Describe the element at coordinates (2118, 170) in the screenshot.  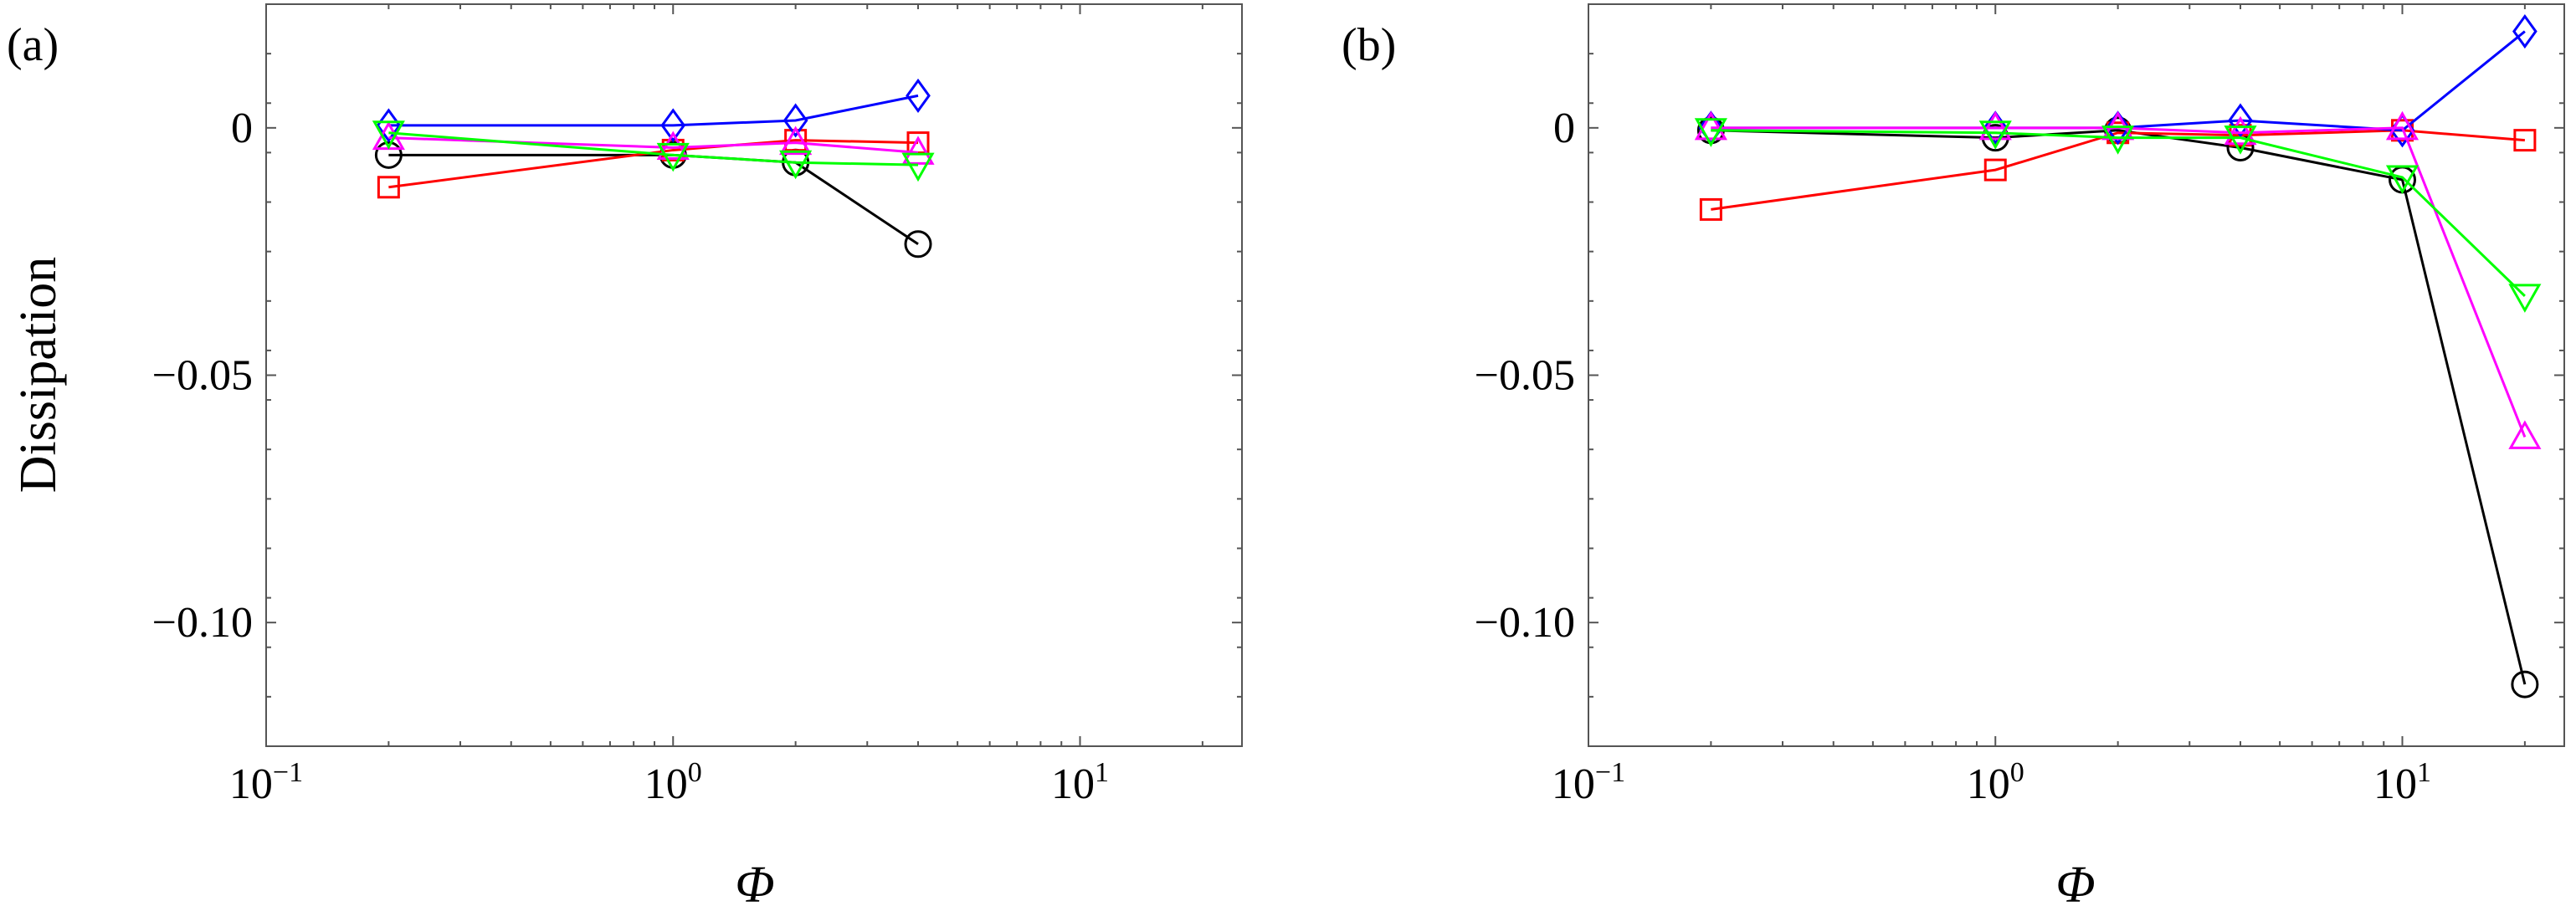
I see `square-series-line` at that location.